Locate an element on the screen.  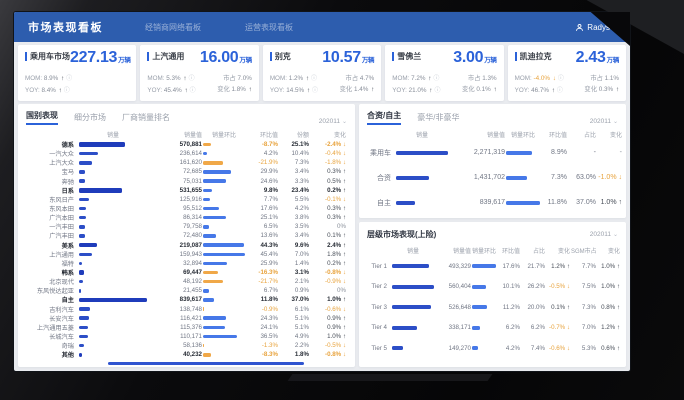
sgm-share-value: 7.7% is located at coordinates (588, 266).